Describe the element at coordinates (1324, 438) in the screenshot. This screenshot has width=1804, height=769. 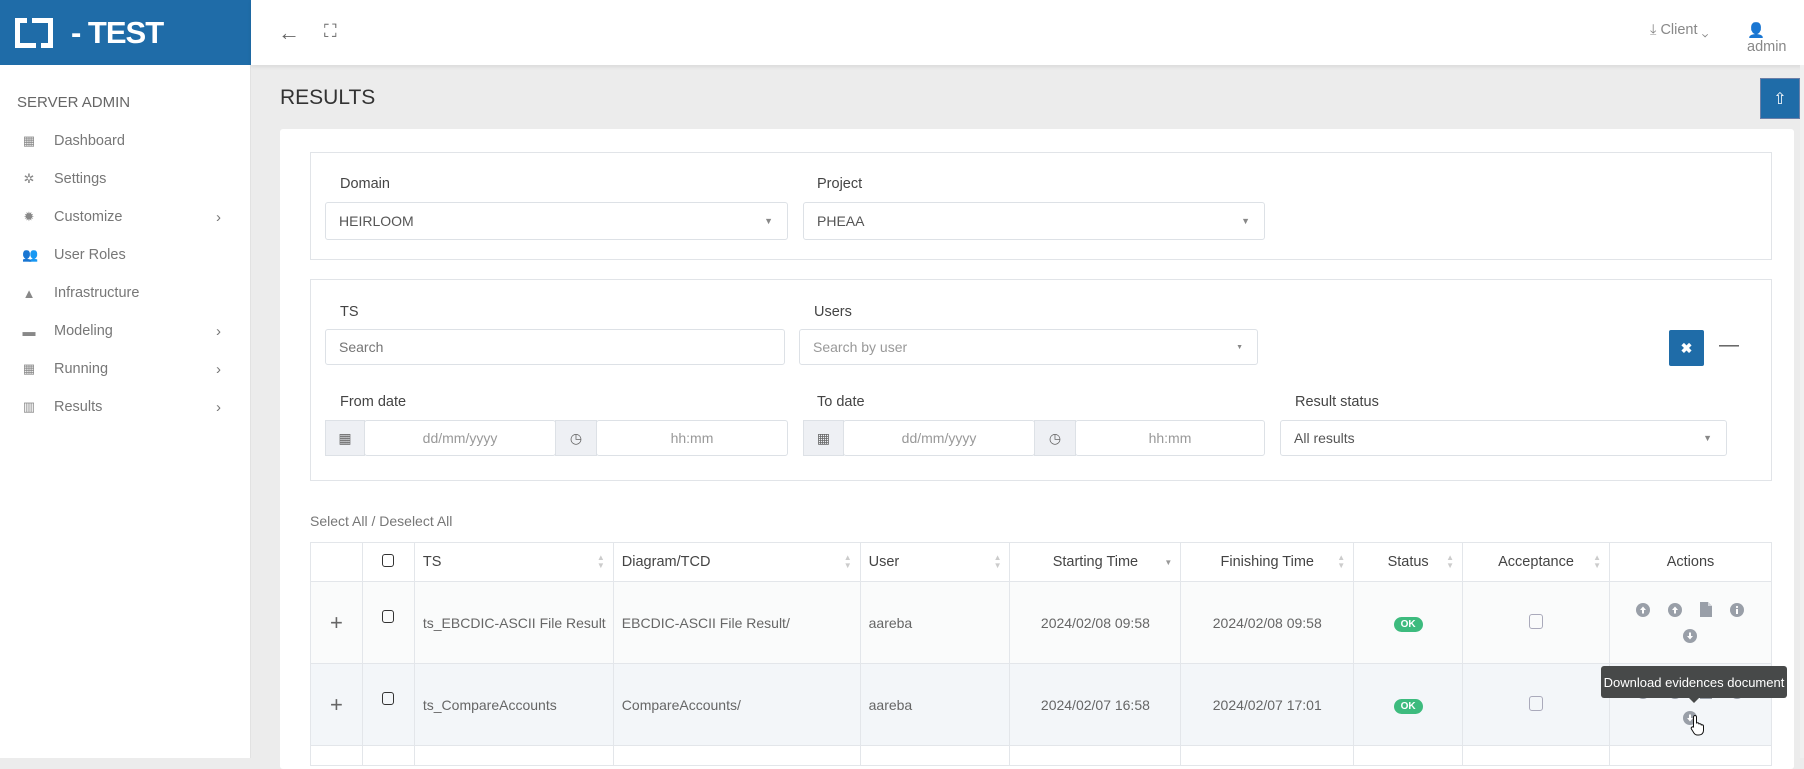
I see `result-status-value: All results` at that location.